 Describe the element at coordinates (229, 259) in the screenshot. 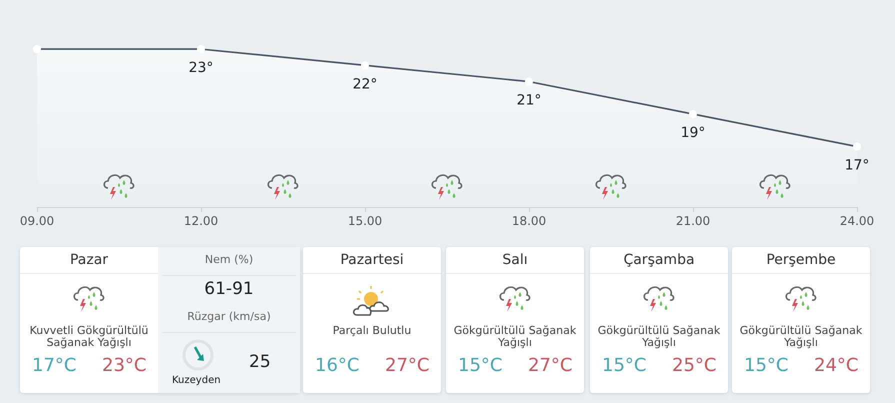

I see `annotation: Nem (%)` at that location.